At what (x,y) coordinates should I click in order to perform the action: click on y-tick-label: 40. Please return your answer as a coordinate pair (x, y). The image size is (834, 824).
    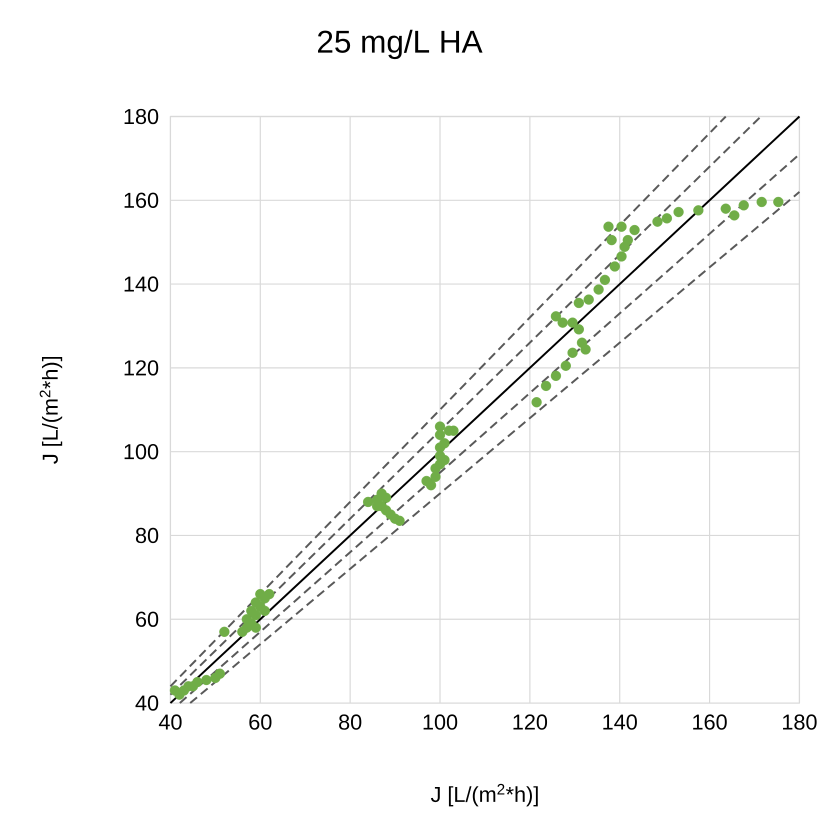
    Looking at the image, I should click on (146, 703).